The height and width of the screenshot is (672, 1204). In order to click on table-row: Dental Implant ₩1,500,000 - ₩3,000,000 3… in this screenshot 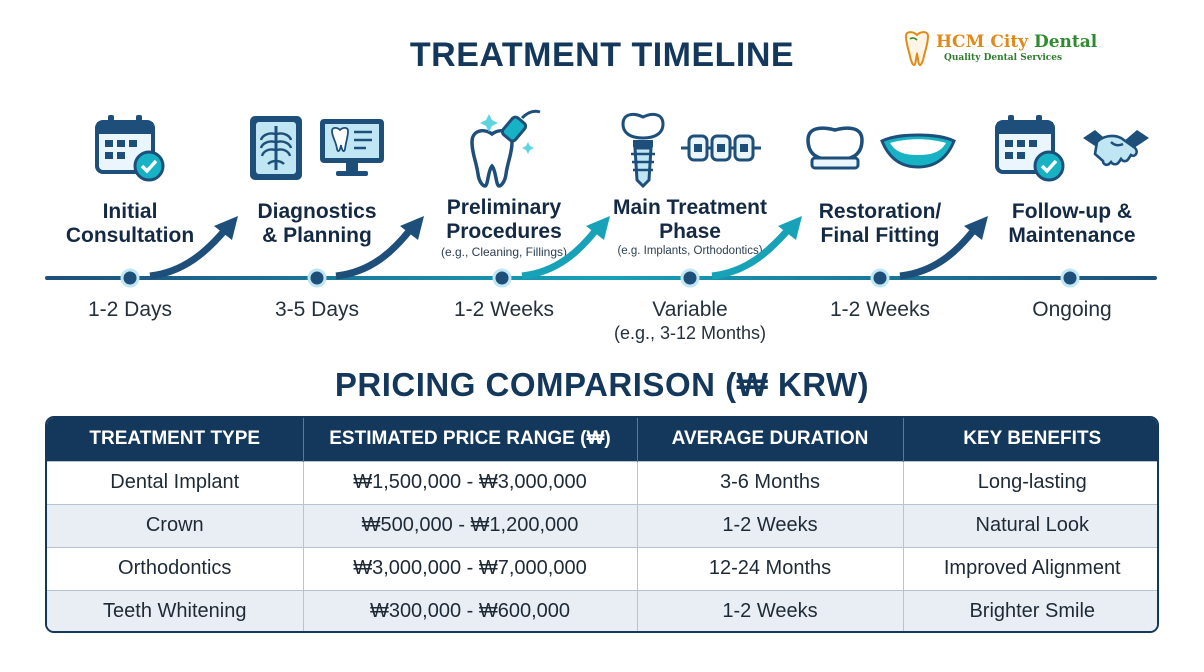, I will do `click(602, 482)`.